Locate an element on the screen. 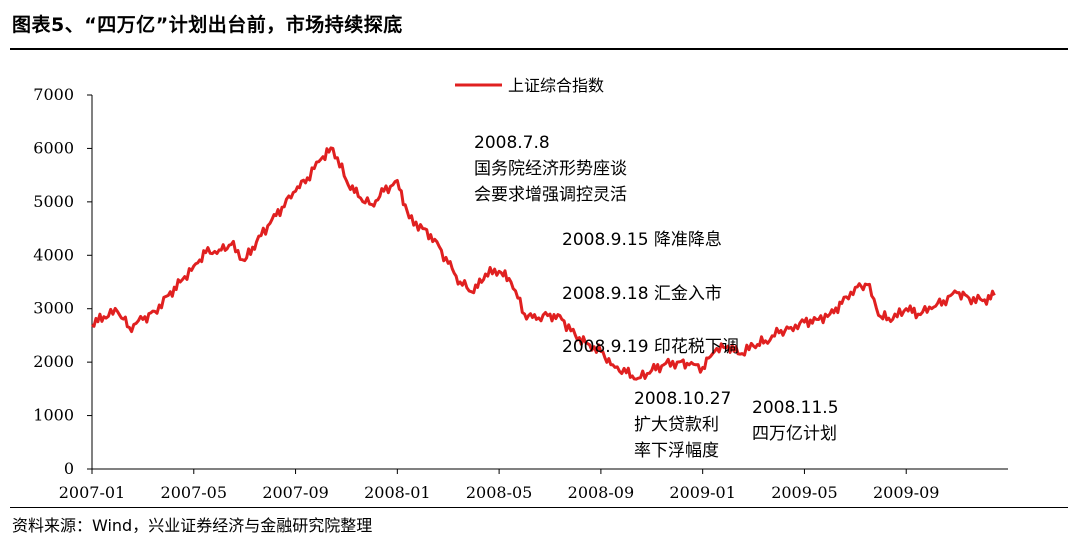 The height and width of the screenshot is (539, 1080). annotation: 2008.11.5 四万亿计划 is located at coordinates (795, 421).